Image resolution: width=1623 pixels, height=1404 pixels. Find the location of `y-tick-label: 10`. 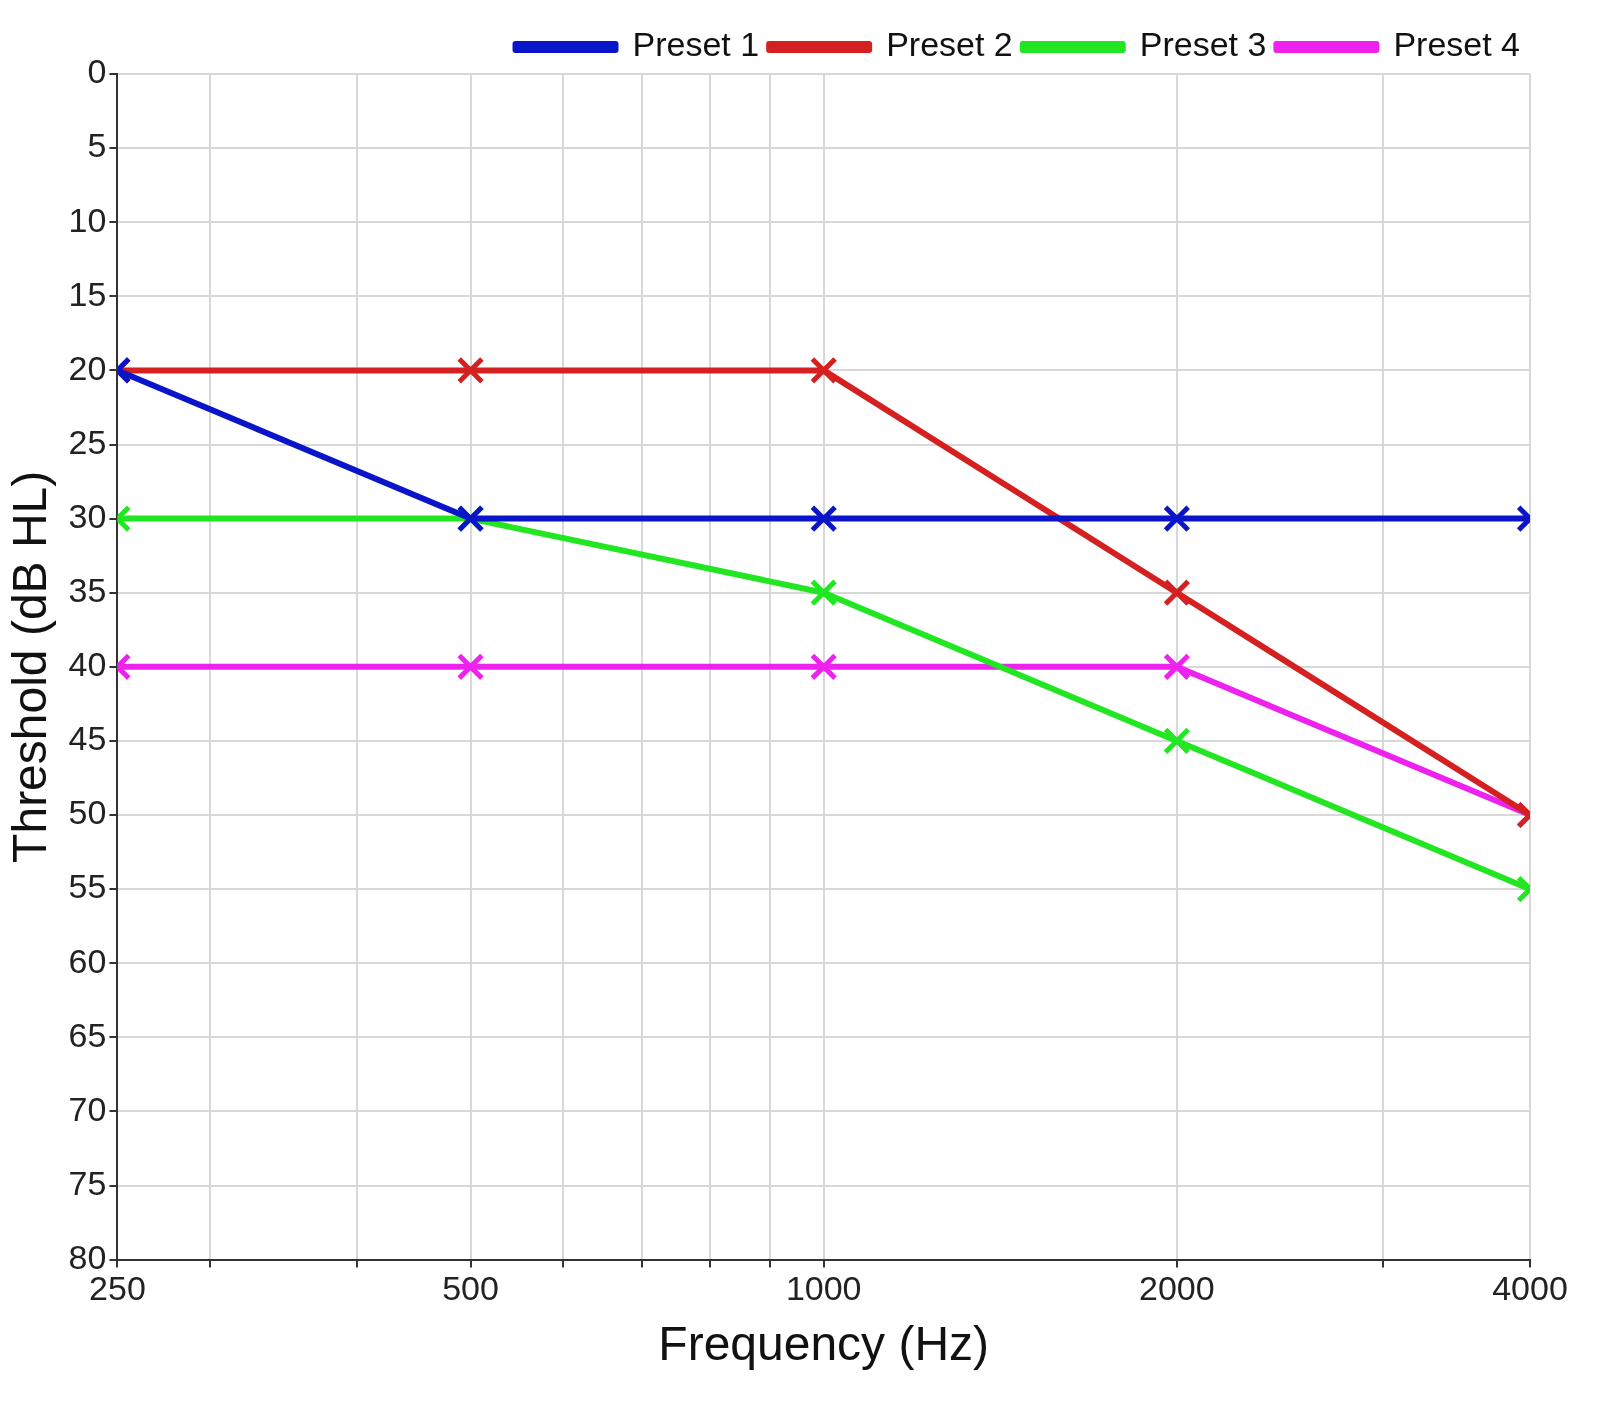

y-tick-label: 10 is located at coordinates (87, 219).